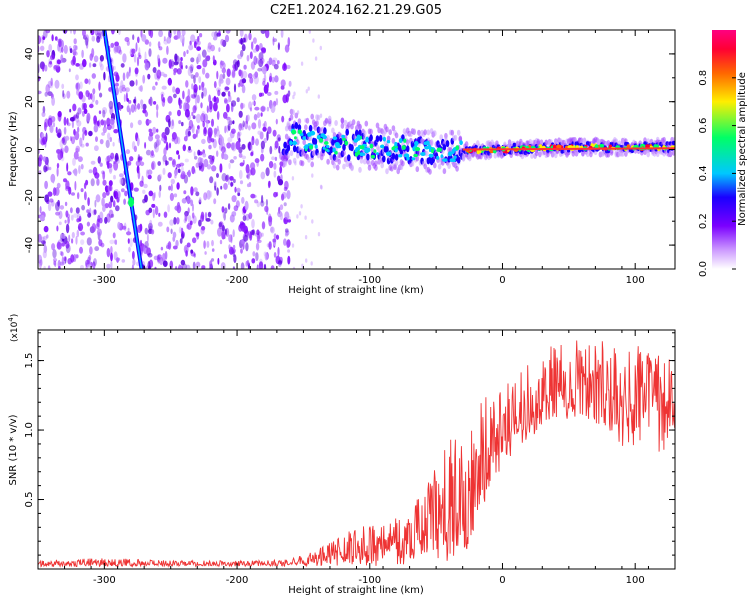 This screenshot has height=600, width=750. I want to click on spectrogram-band-core, so click(407, 149).